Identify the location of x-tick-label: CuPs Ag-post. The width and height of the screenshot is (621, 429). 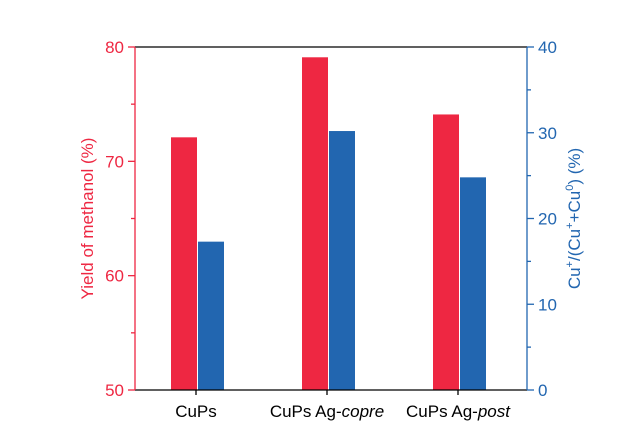
(458, 411).